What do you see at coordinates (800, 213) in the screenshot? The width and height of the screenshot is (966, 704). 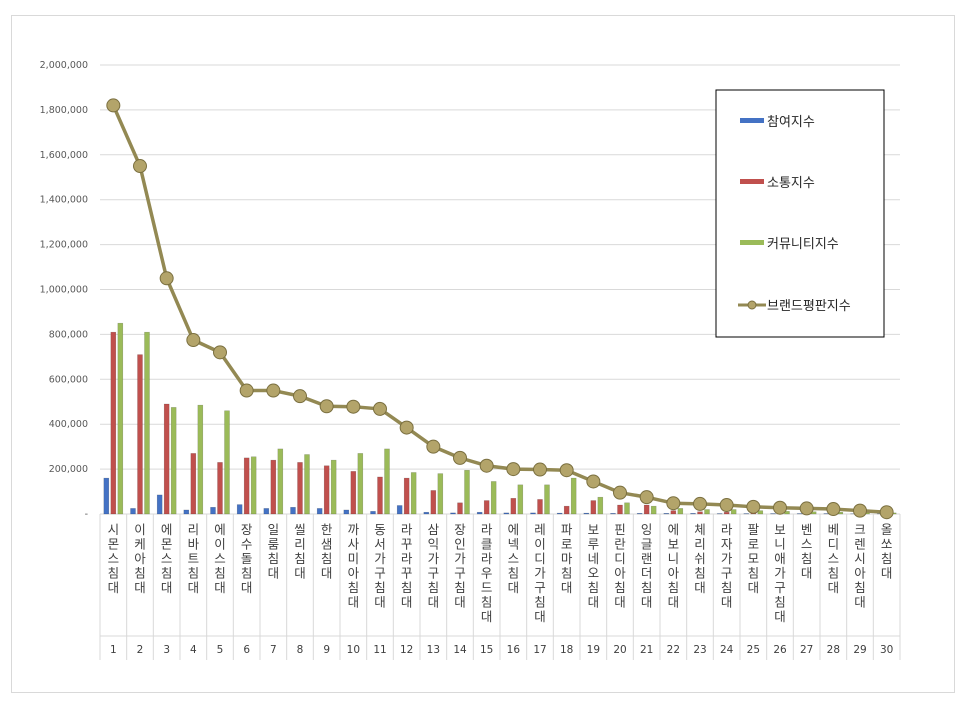 I see `legend-box` at bounding box center [800, 213].